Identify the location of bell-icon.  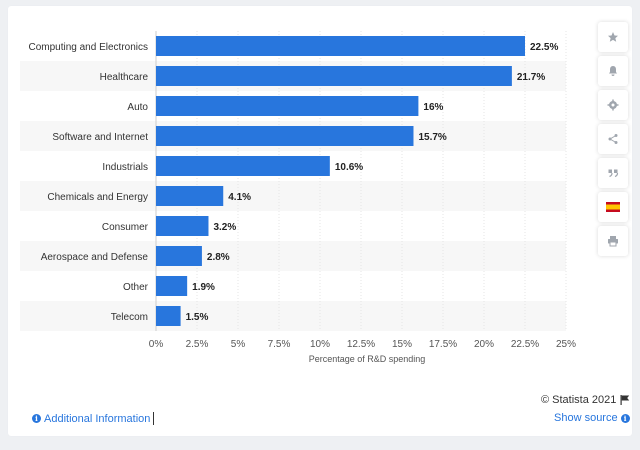
(613, 71).